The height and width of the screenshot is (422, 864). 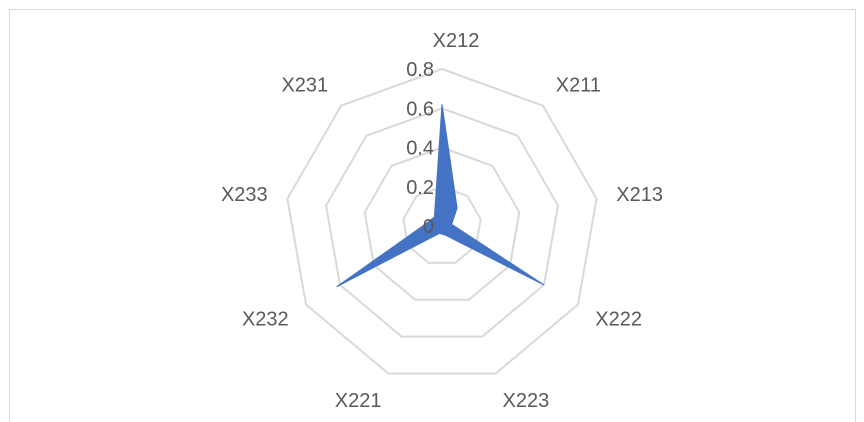 What do you see at coordinates (358, 401) in the screenshot?
I see `category-label-x221: X221` at bounding box center [358, 401].